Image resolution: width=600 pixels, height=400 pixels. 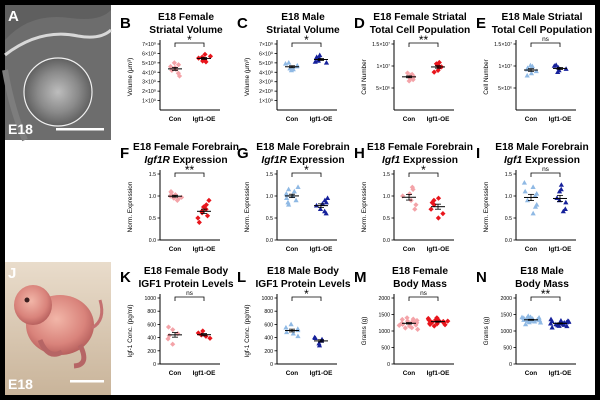 I want to click on panel-title-line1: E18 Male Striatal, so click(x=542, y=17).